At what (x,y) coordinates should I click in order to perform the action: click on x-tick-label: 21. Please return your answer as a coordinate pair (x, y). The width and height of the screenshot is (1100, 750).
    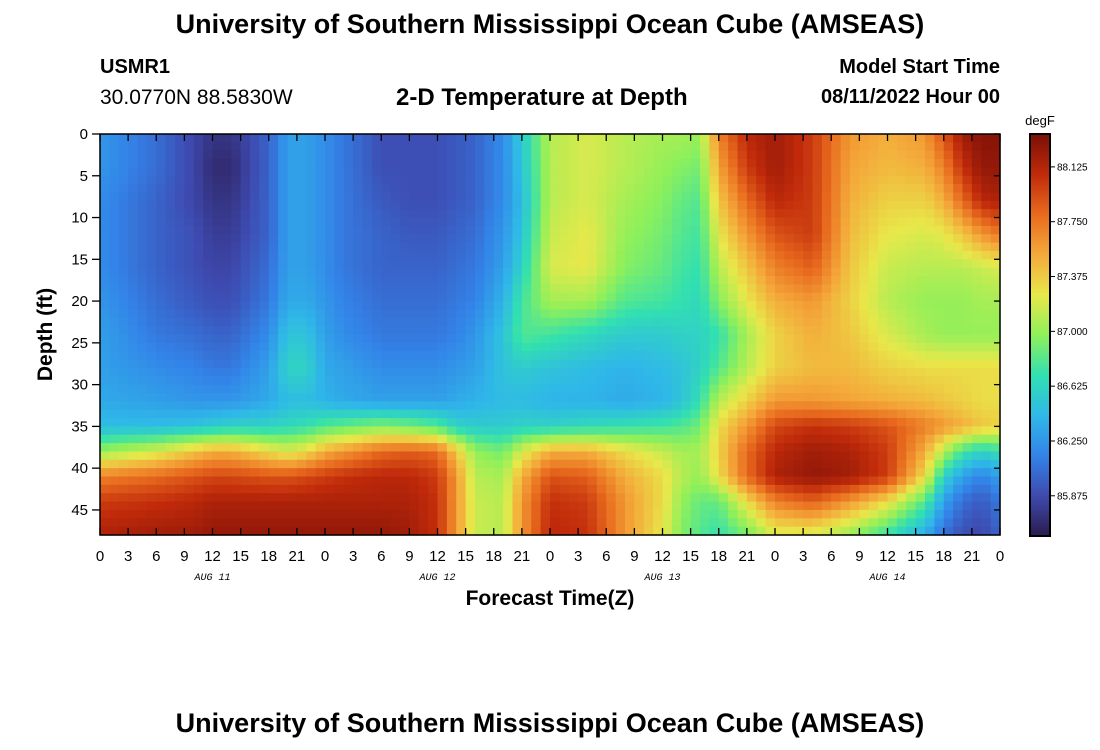
    Looking at the image, I should click on (747, 556).